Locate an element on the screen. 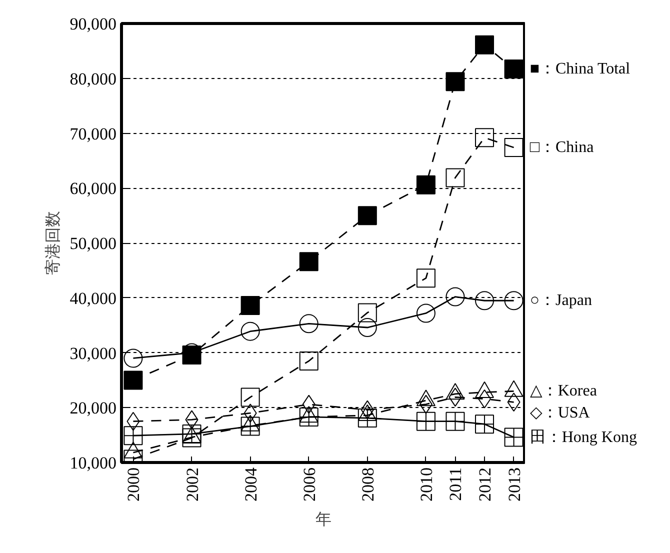 This screenshot has height=553, width=670. x-tick-label: 2000 is located at coordinates (134, 485).